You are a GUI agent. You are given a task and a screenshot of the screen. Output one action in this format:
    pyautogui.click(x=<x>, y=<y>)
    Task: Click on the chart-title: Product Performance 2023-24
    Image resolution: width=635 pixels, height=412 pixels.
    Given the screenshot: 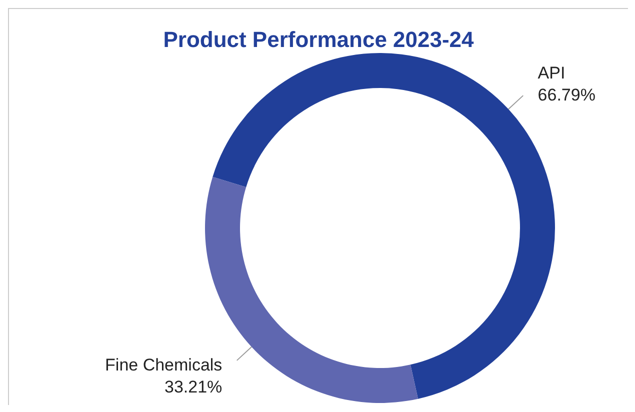 What is the action you would take?
    pyautogui.click(x=318, y=40)
    